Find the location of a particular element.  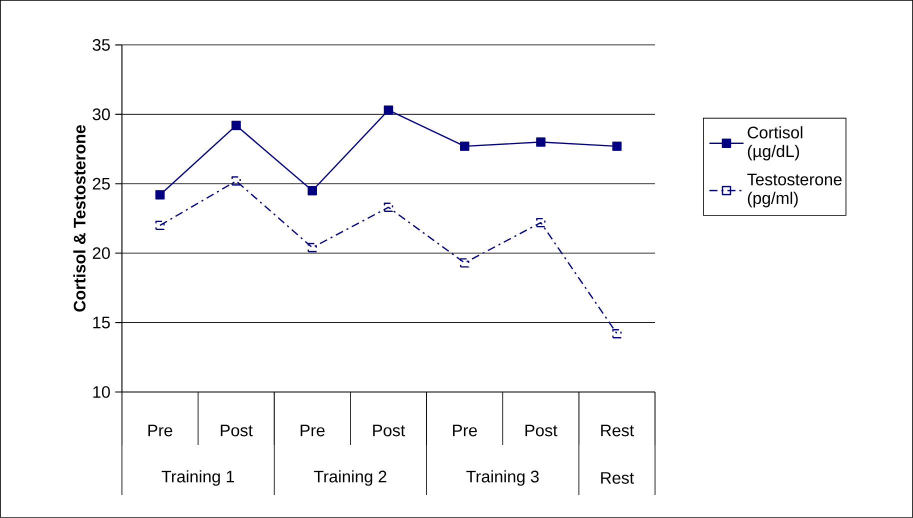

text: Training 2 is located at coordinates (350, 478).